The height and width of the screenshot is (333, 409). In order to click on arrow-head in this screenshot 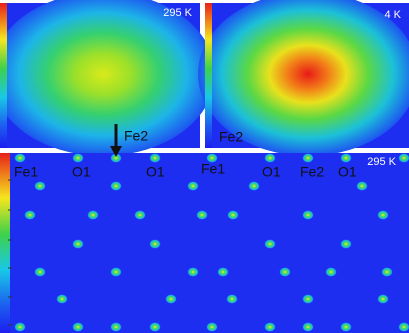, I will do `click(116, 151)`.